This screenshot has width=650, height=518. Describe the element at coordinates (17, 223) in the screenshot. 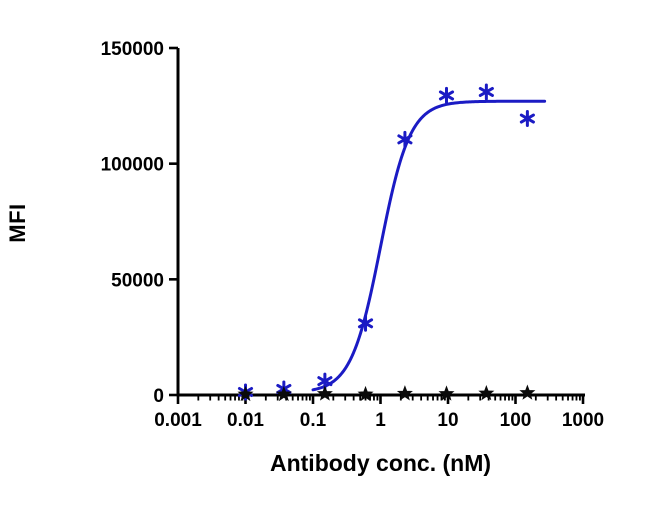

I see `y-axis-title: MFI` at that location.